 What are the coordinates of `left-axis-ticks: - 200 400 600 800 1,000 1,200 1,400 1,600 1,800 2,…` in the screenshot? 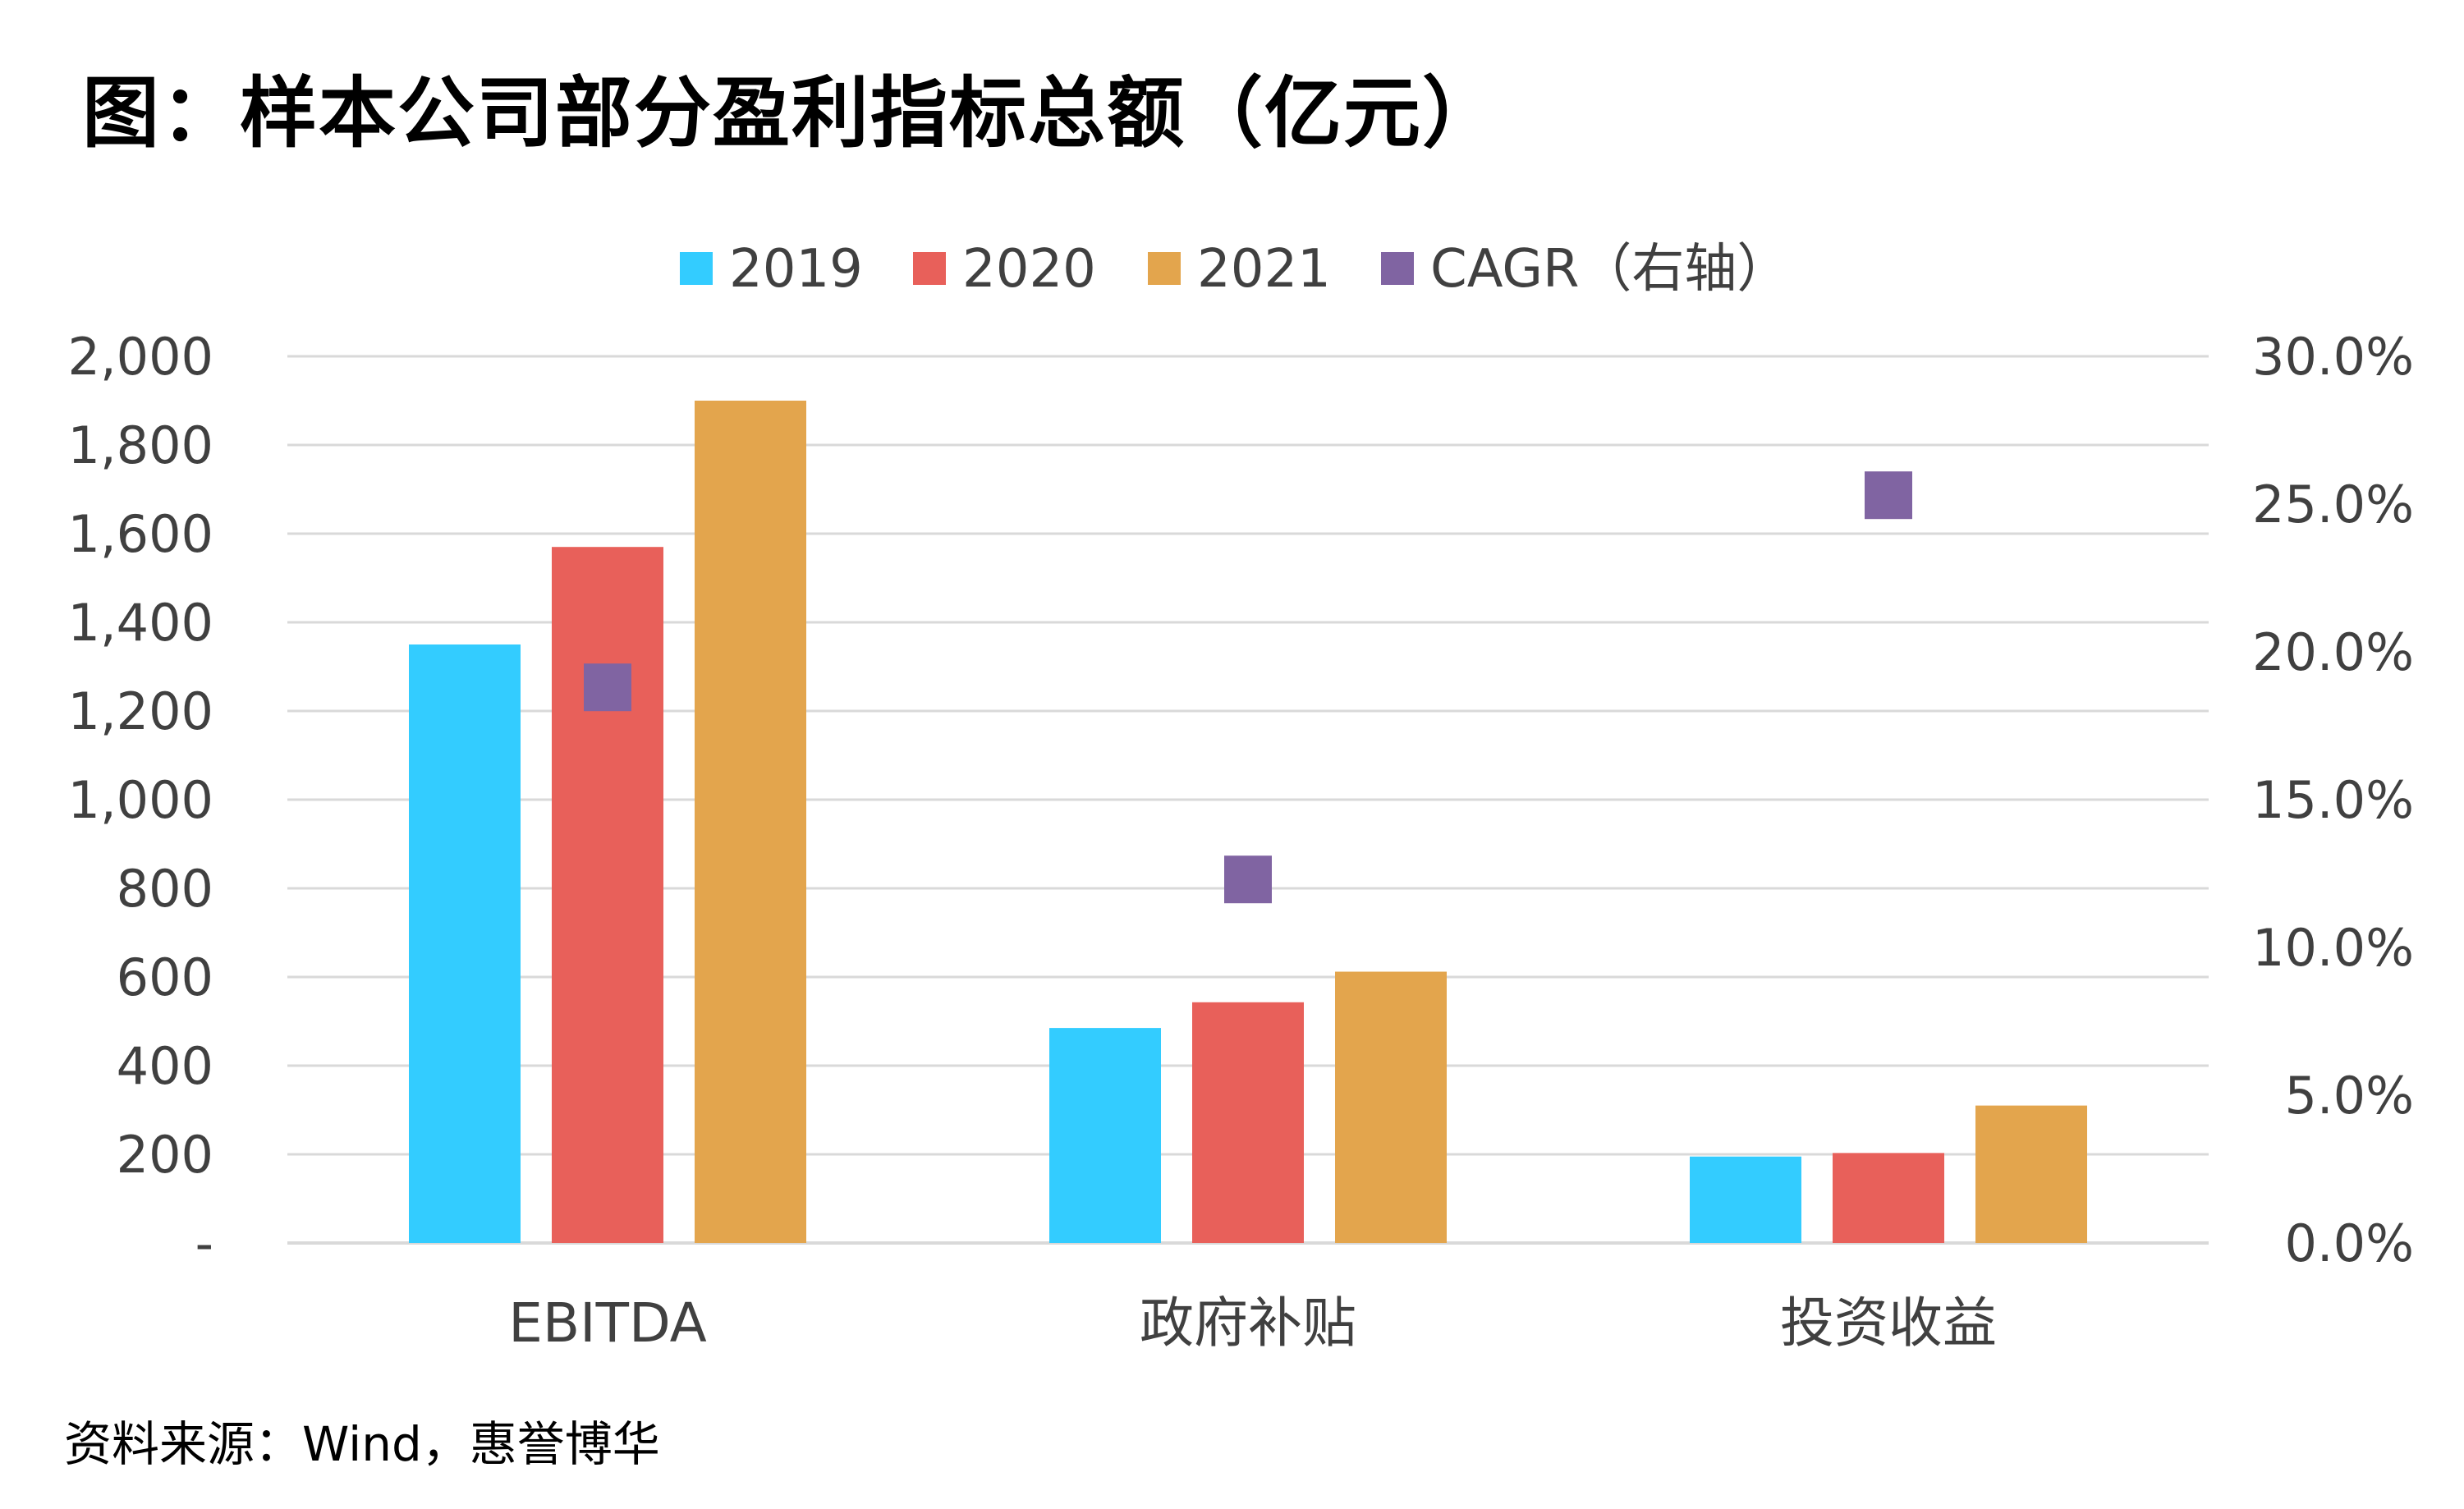 It's located at (141, 800).